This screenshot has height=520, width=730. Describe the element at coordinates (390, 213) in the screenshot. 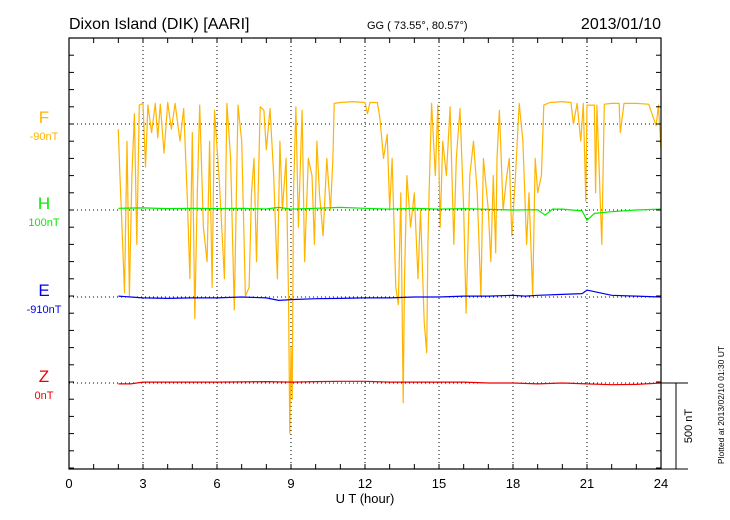

I see `trace-h` at that location.